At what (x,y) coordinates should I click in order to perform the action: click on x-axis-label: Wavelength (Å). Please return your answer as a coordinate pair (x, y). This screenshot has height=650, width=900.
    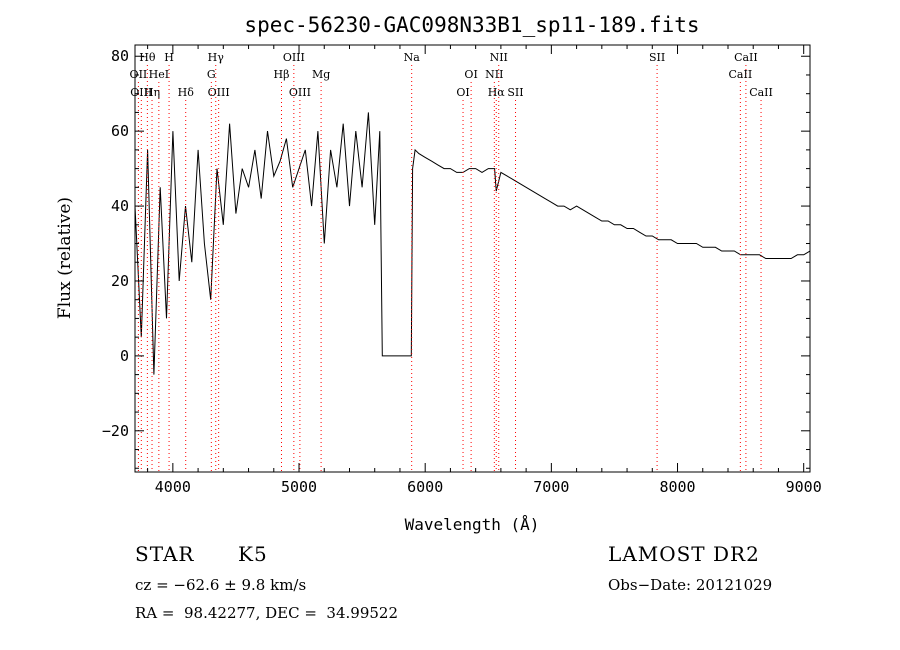
    Looking at the image, I should click on (472, 524).